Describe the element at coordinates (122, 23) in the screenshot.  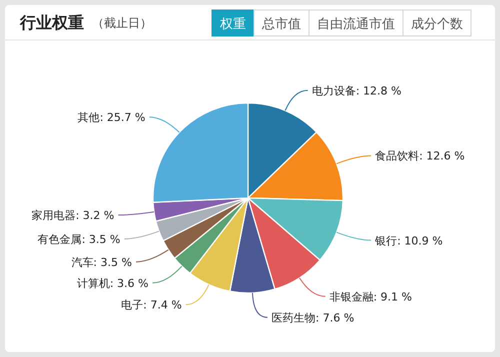
I see `chart-subtitle: （截止日）` at that location.